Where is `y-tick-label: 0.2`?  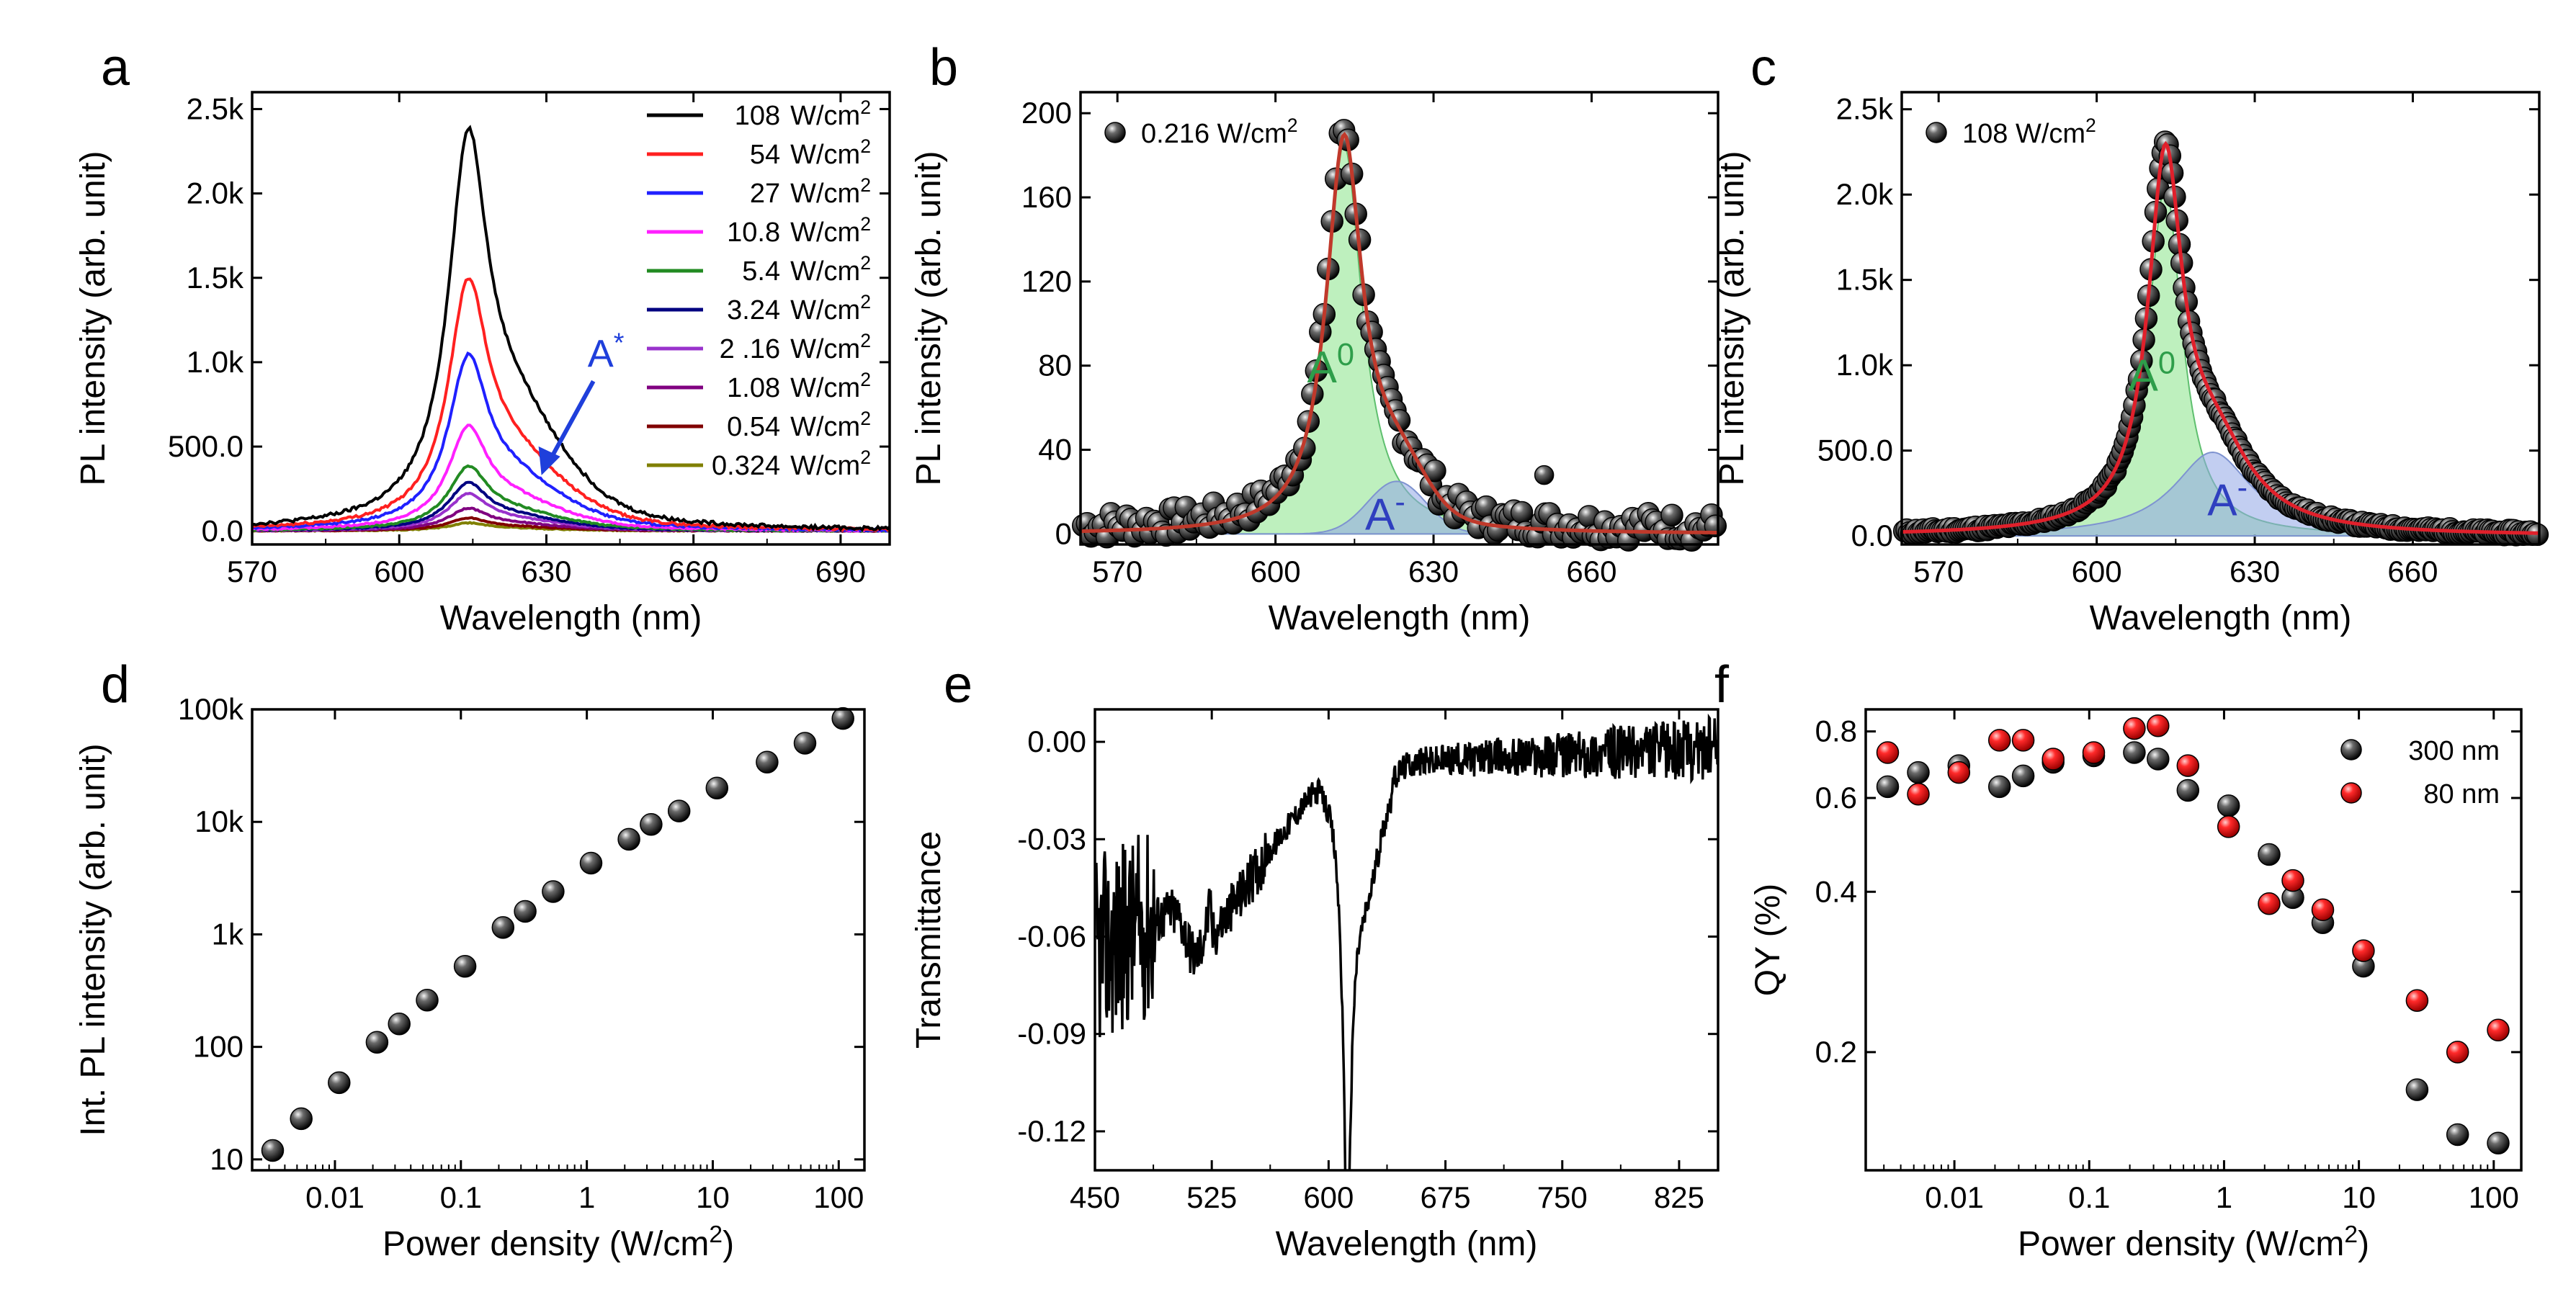
y-tick-label: 0.2 is located at coordinates (1836, 1052).